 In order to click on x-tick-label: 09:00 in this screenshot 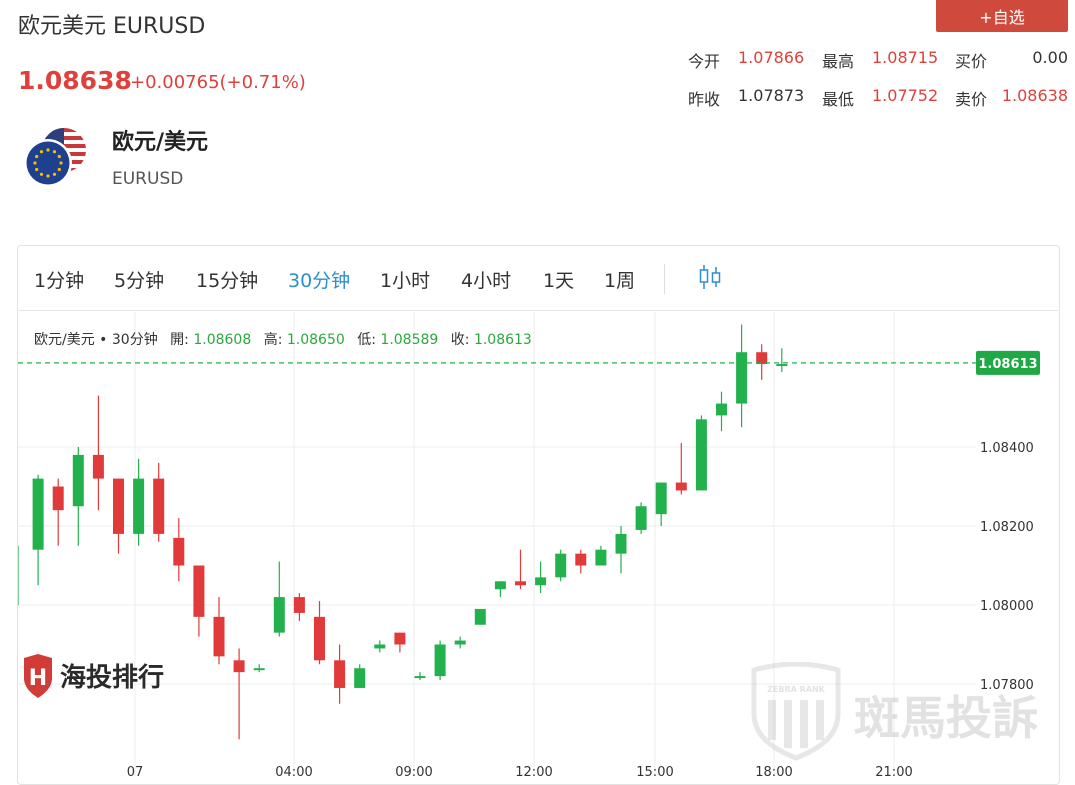, I will do `click(413, 770)`.